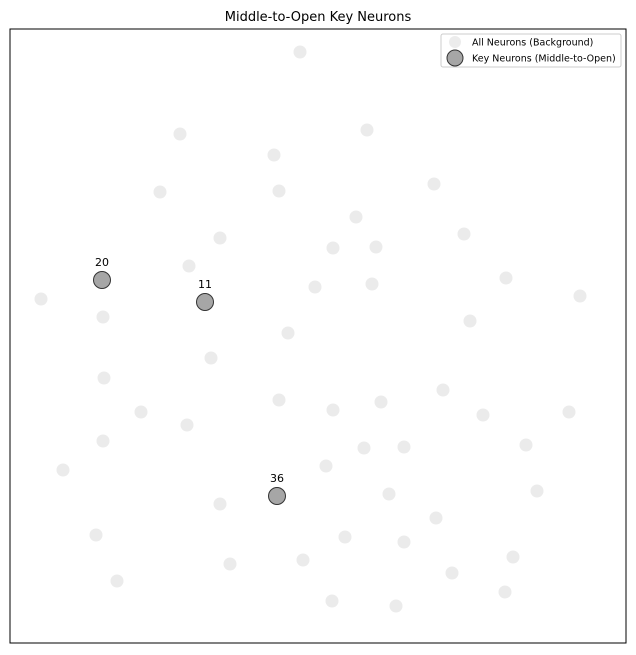 Image resolution: width=636 pixels, height=655 pixels. I want to click on legend-box, so click(531, 50).